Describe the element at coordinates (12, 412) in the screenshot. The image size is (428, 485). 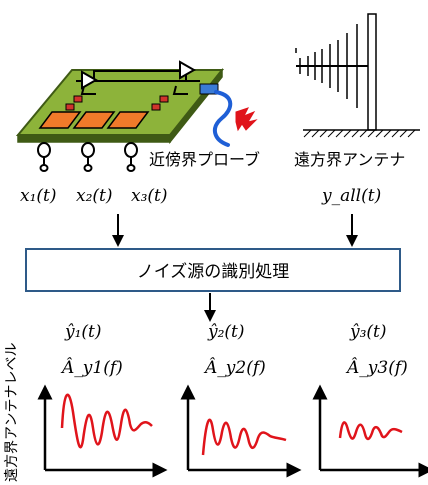
I see `y-axis-label: 遠方界アンテナレベル` at that location.